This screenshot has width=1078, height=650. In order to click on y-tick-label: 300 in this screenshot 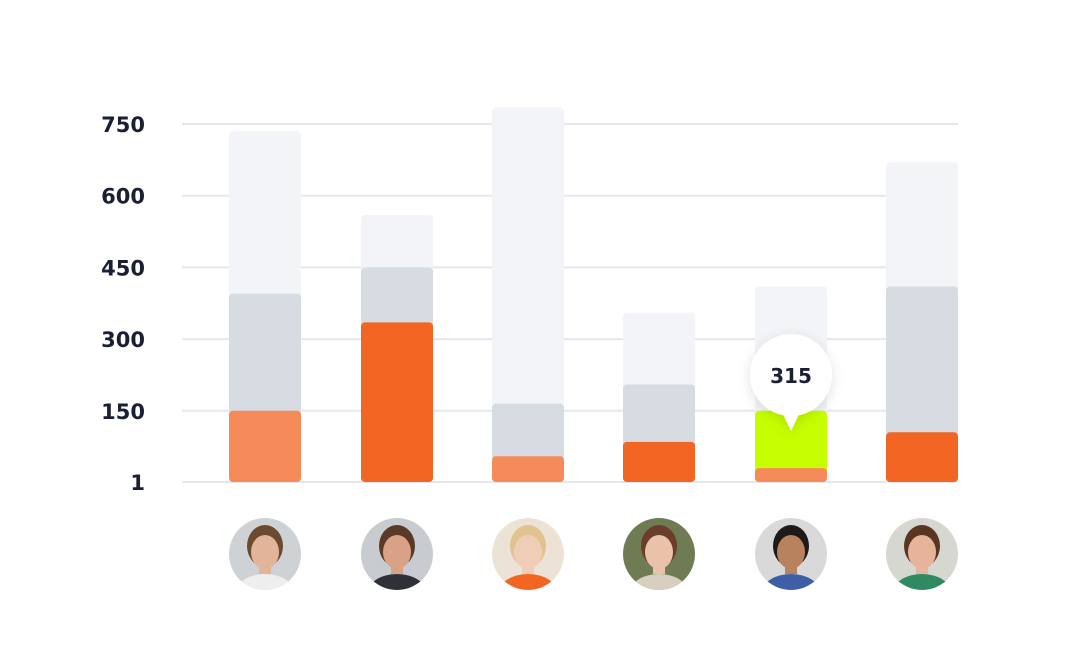, I will do `click(123, 340)`.